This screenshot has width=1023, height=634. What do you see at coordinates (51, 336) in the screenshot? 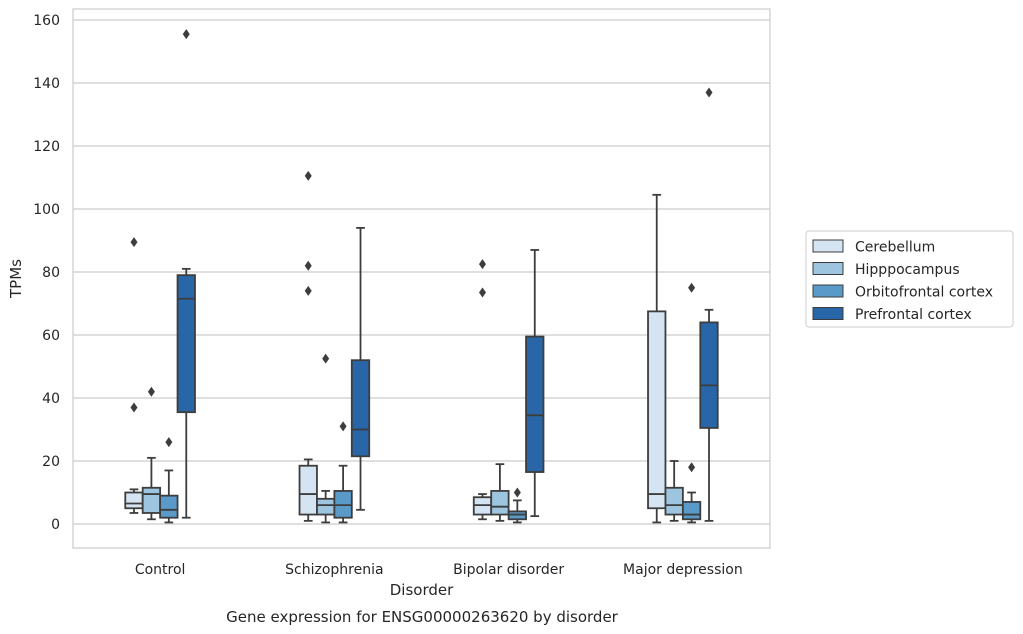
I see `y-tick-label: 60` at bounding box center [51, 336].